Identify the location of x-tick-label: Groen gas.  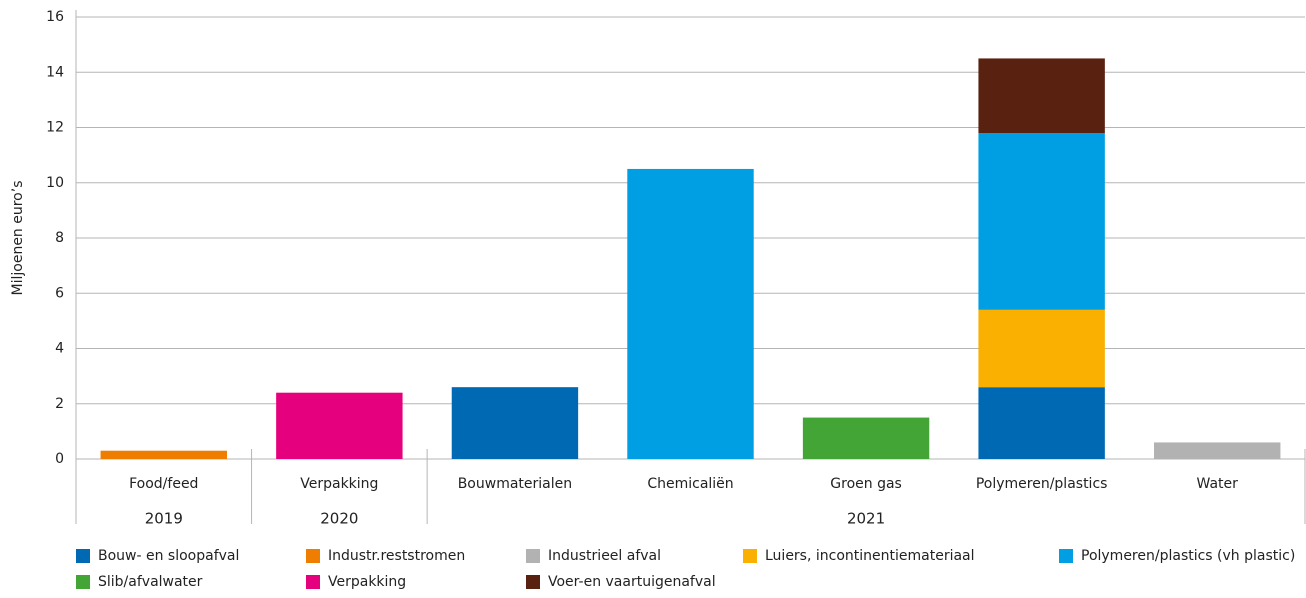
(866, 484).